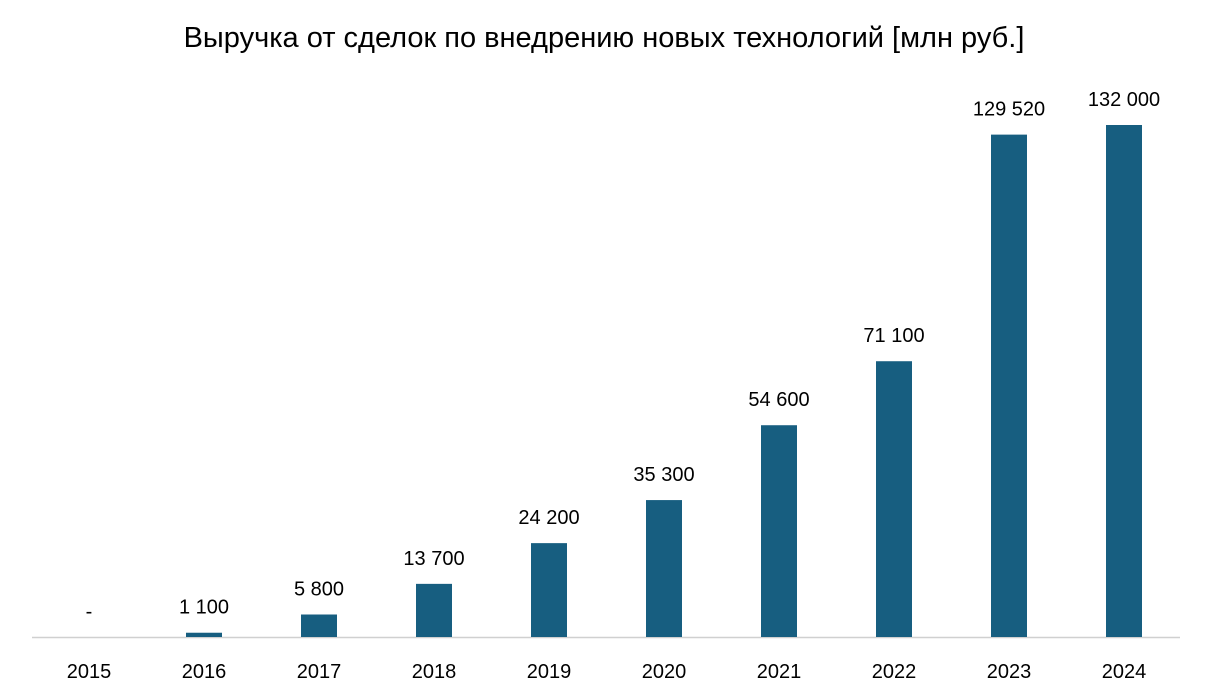 Image resolution: width=1208 pixels, height=700 pixels. Describe the element at coordinates (664, 672) in the screenshot. I see `x-tick-label-2020: 2020` at that location.